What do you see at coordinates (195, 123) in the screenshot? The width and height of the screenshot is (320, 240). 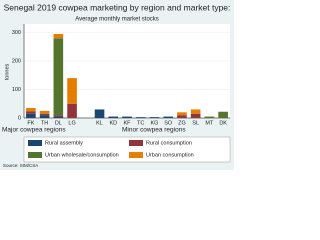 I see `x-tick-label: SL` at bounding box center [195, 123].